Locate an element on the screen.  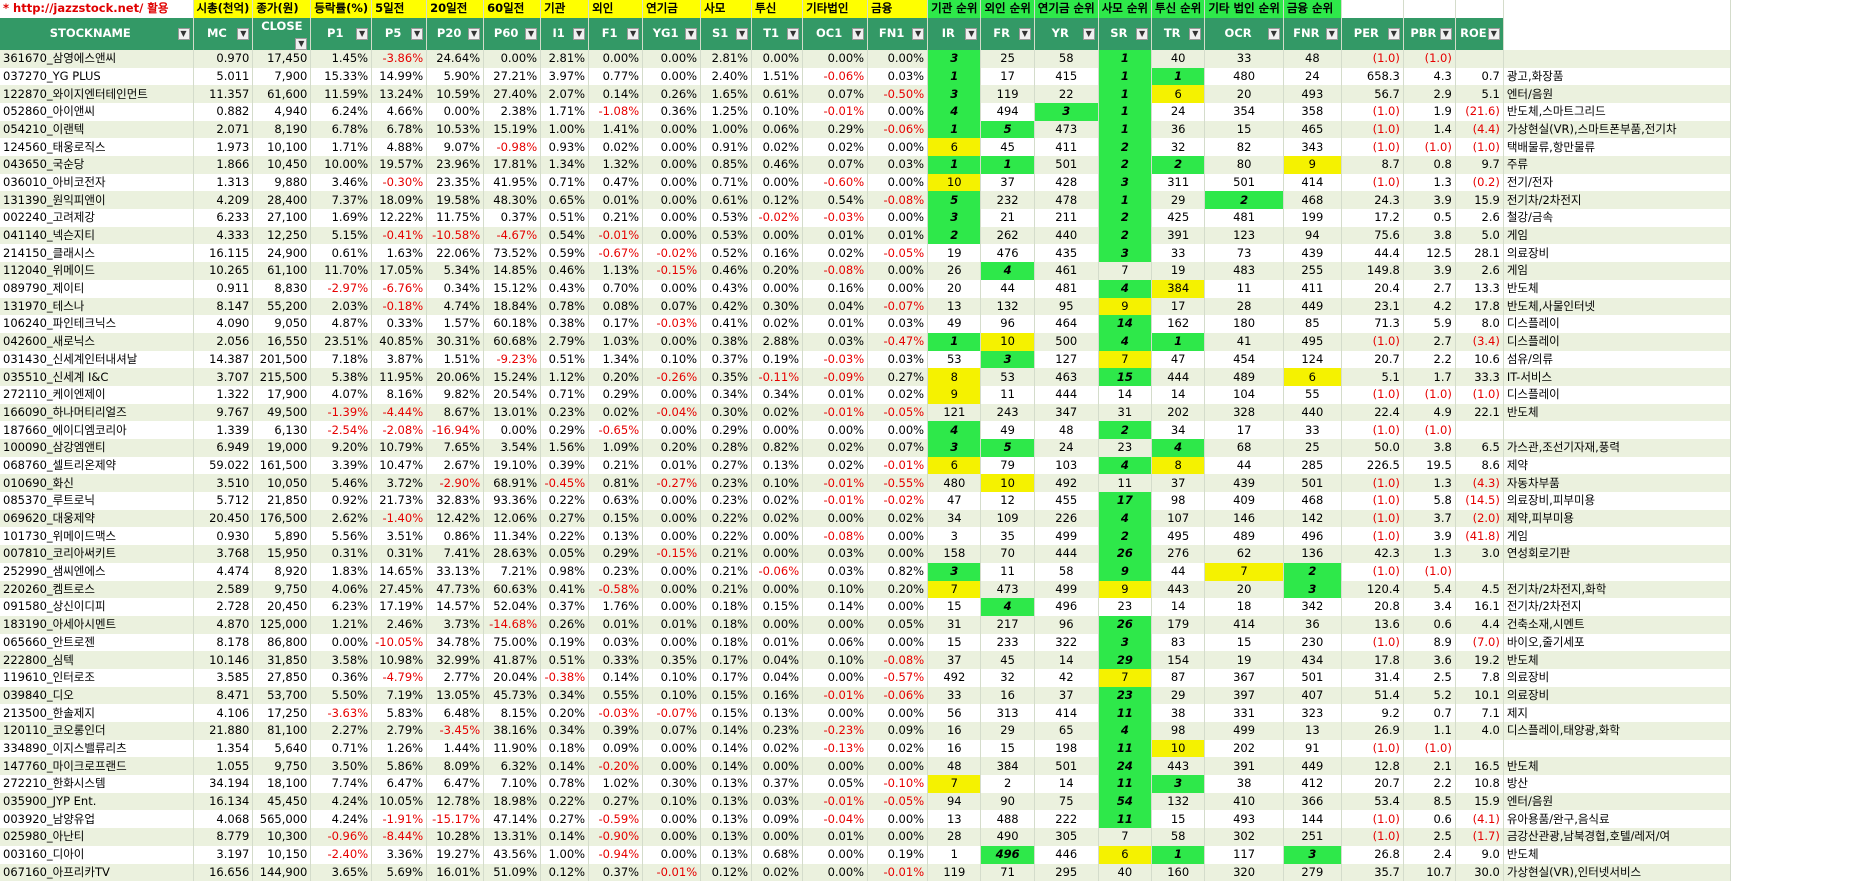
table-cell: -3.45% is located at coordinates (455, 731).